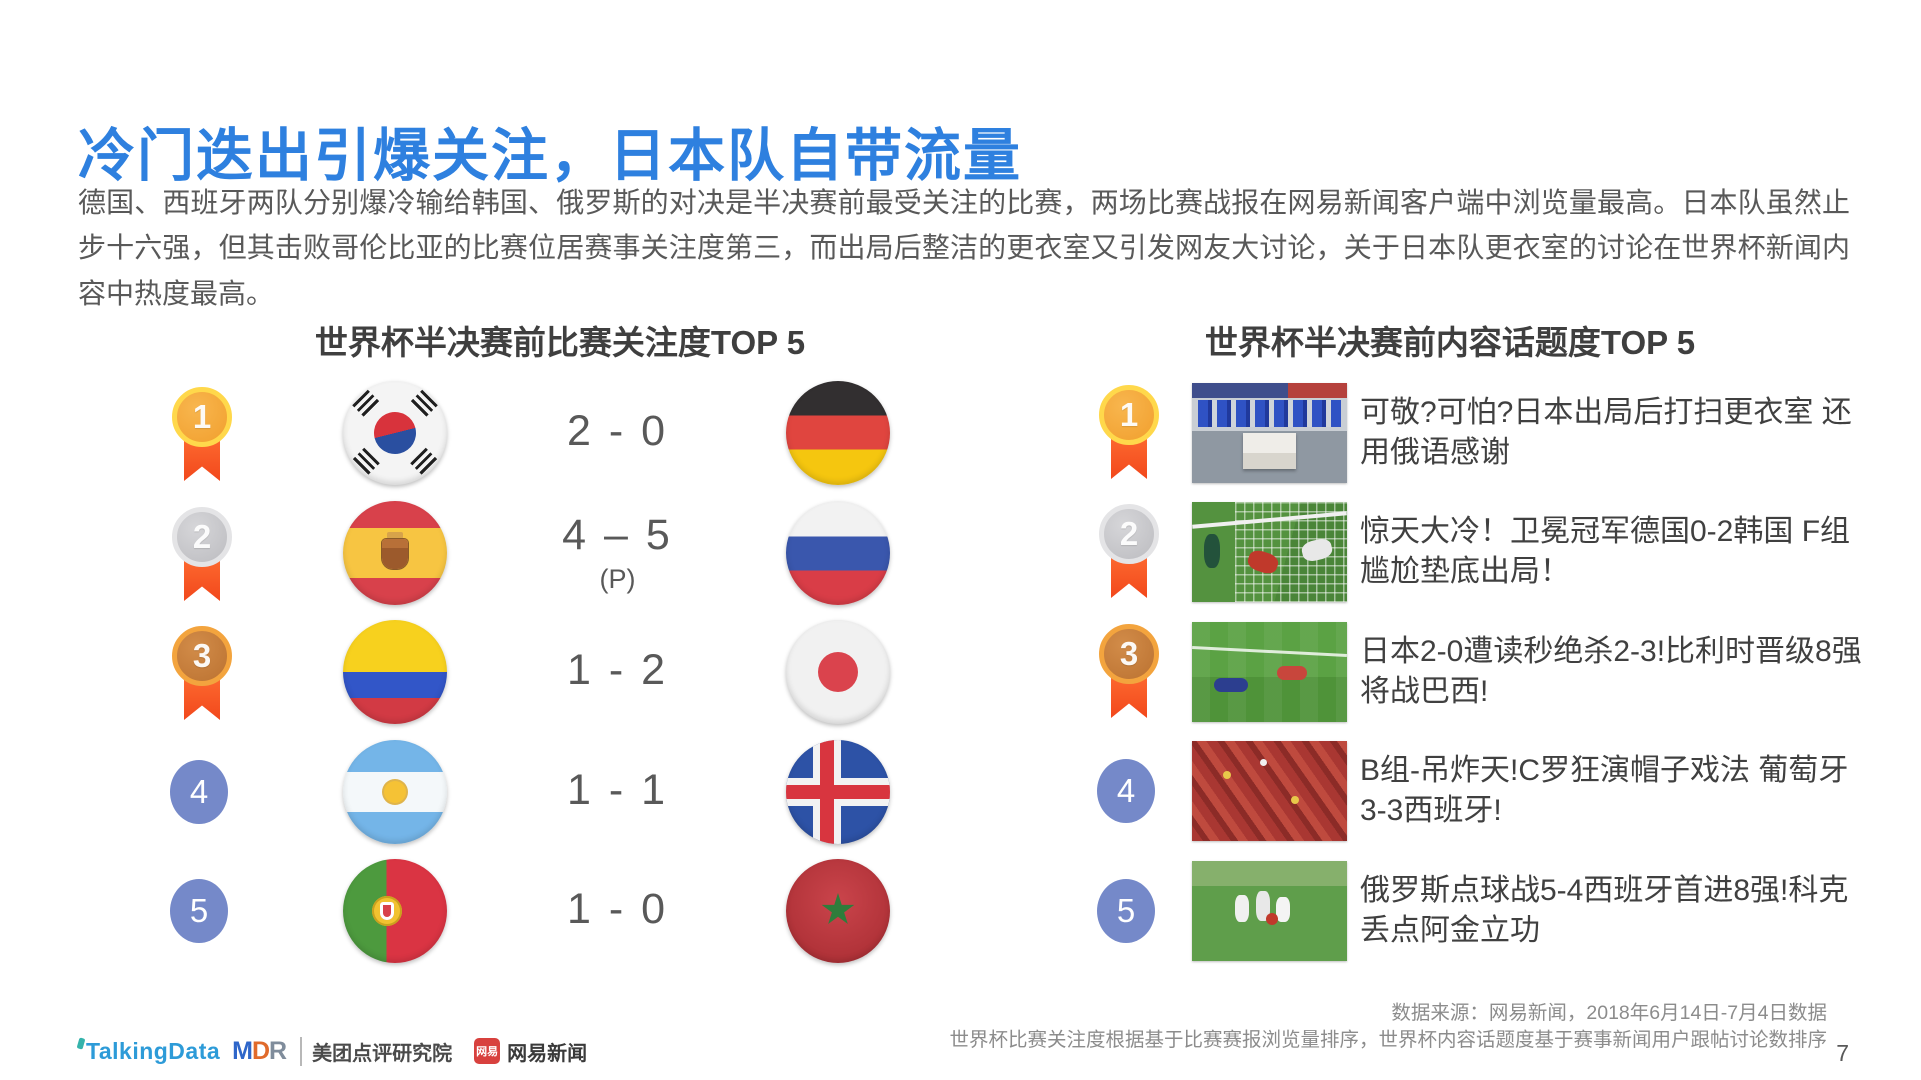 The height and width of the screenshot is (1080, 1921). What do you see at coordinates (1609, 1013) in the screenshot?
I see `data-source-line: 数据来源：网易新闻，2018年6月14日-7月4日数据` at bounding box center [1609, 1013].